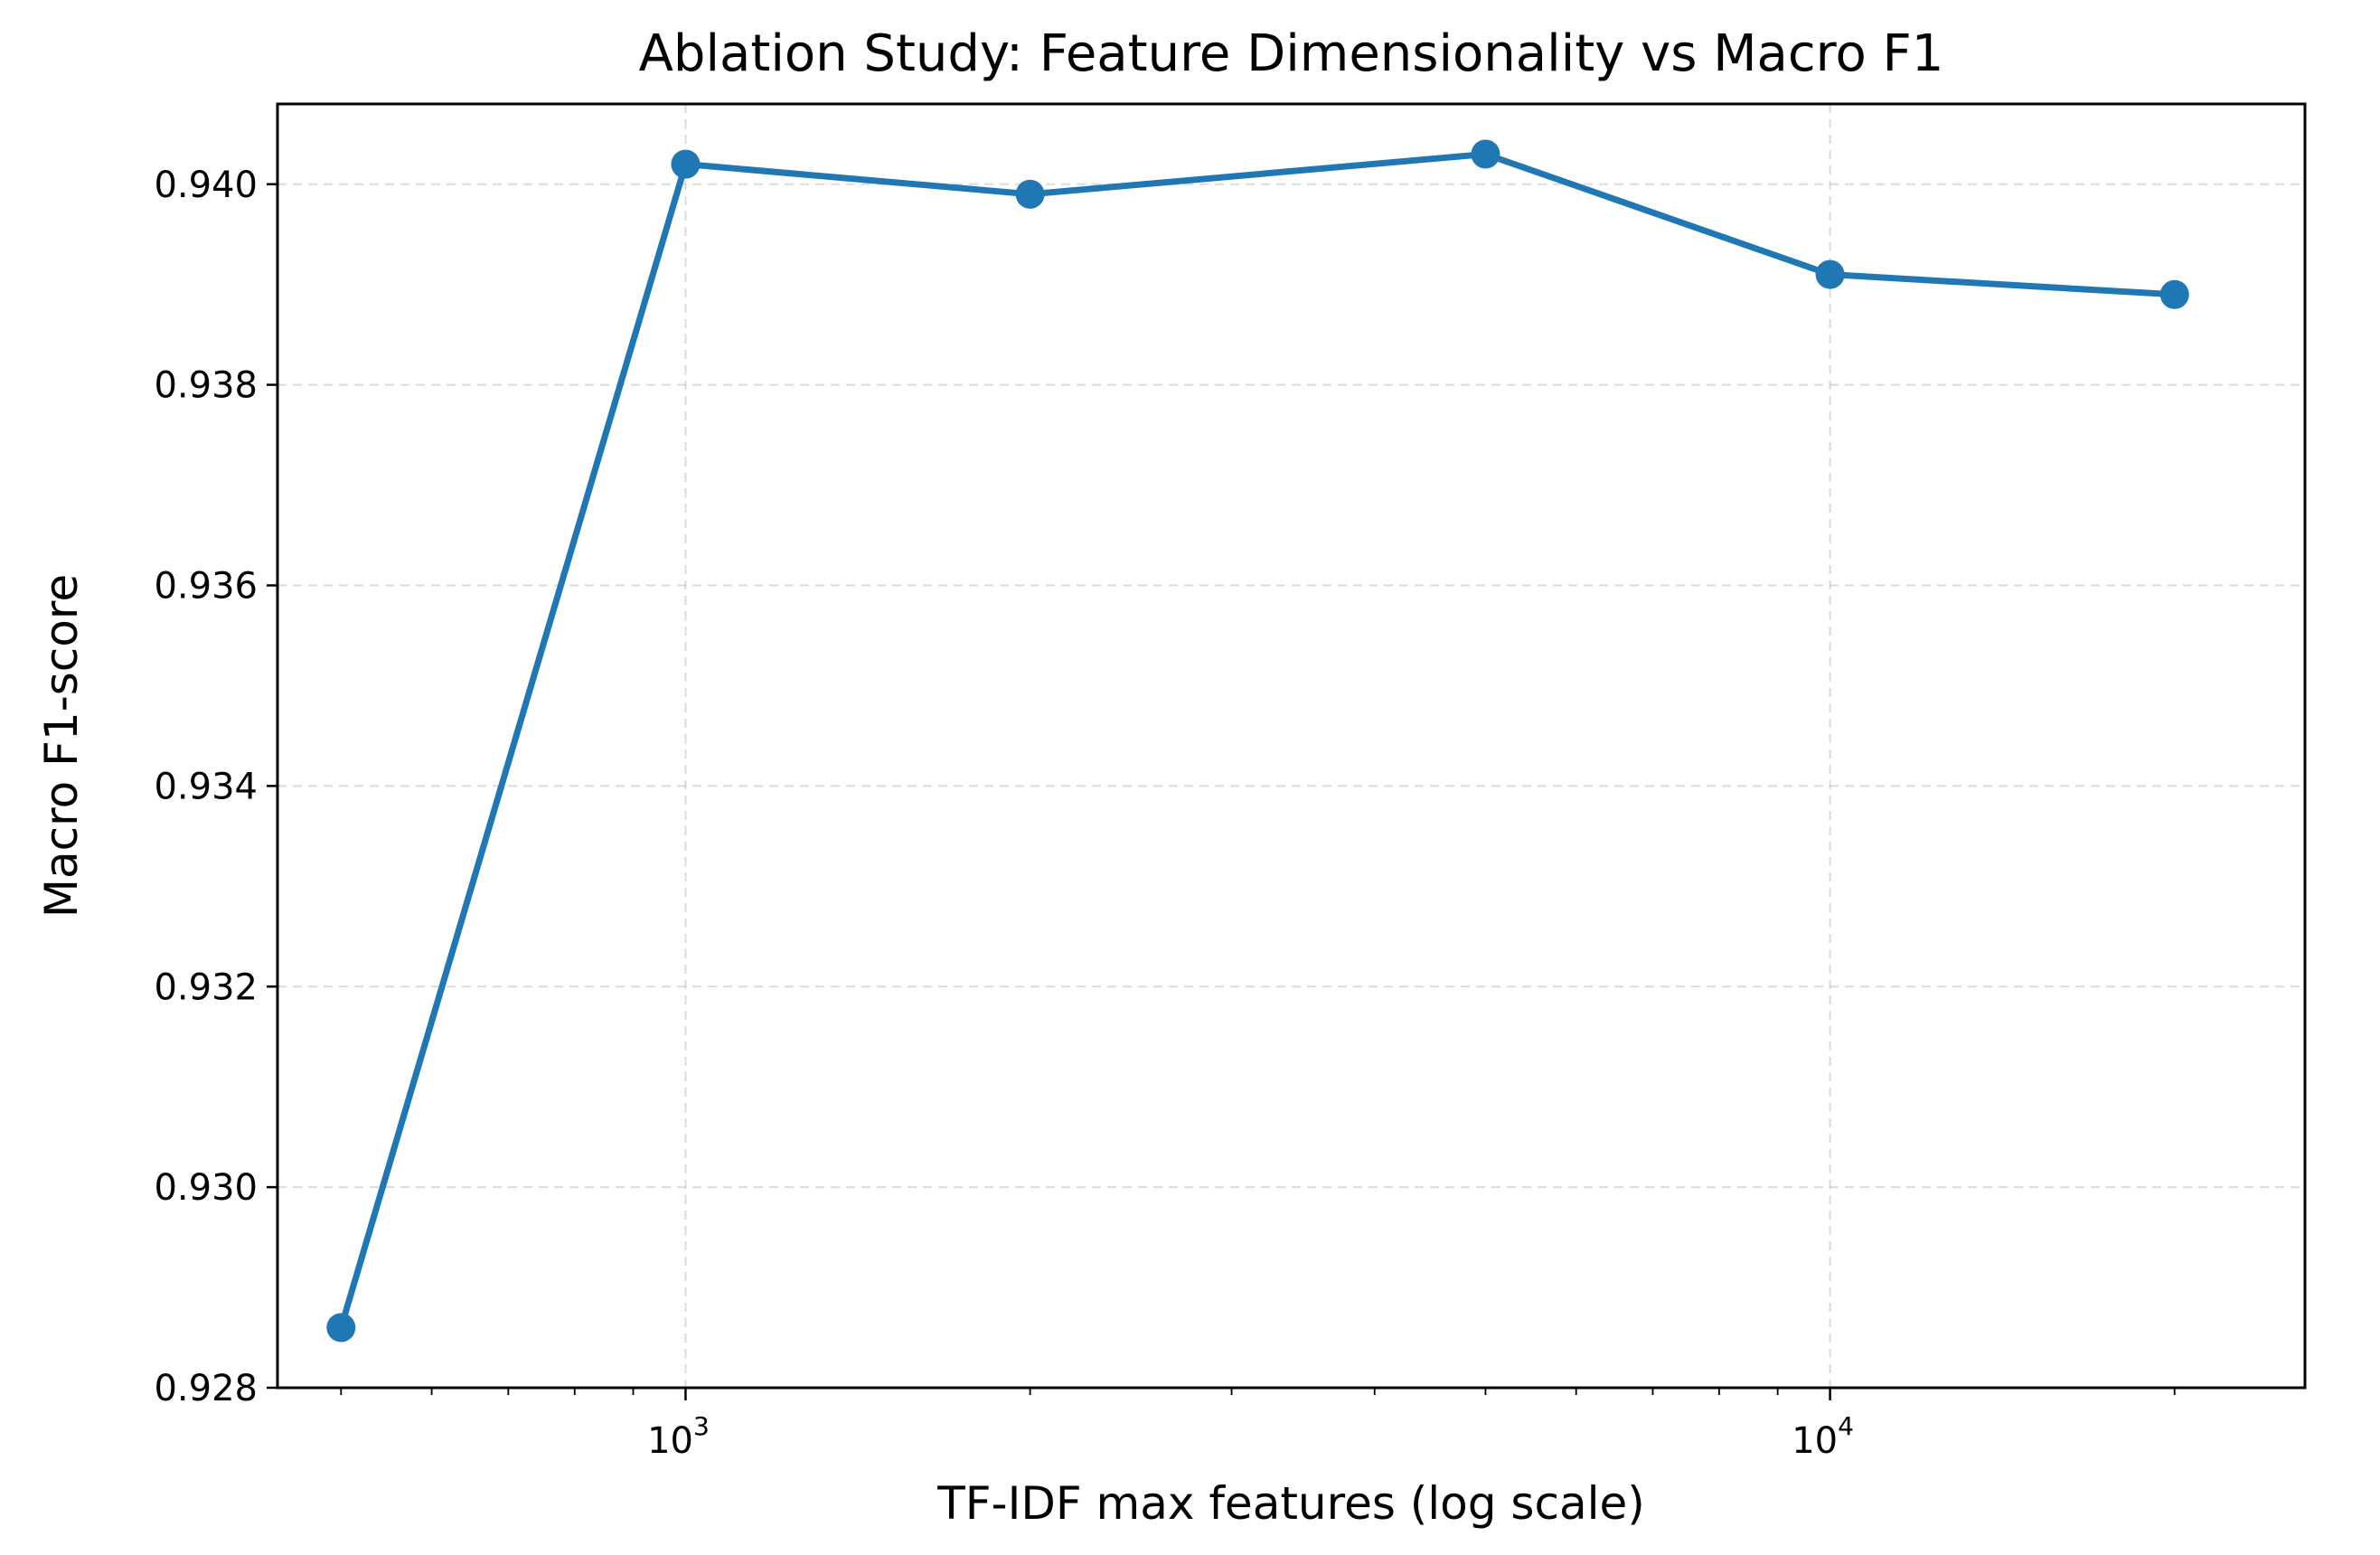 This screenshot has height=1555, width=2380. Describe the element at coordinates (206, 1389) in the screenshot. I see `y-tick-label: 0.928` at that location.